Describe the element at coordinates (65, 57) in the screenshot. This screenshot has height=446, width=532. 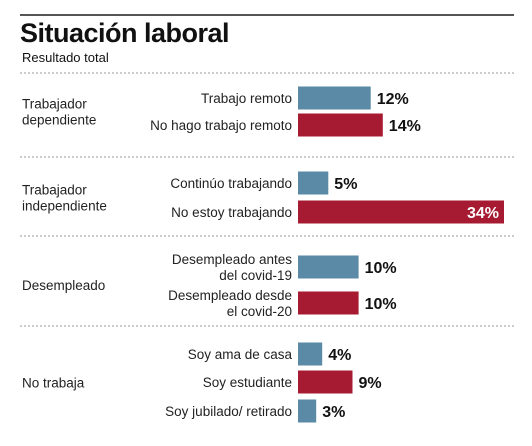
I see `chart-subtitle: Resultado total` at that location.